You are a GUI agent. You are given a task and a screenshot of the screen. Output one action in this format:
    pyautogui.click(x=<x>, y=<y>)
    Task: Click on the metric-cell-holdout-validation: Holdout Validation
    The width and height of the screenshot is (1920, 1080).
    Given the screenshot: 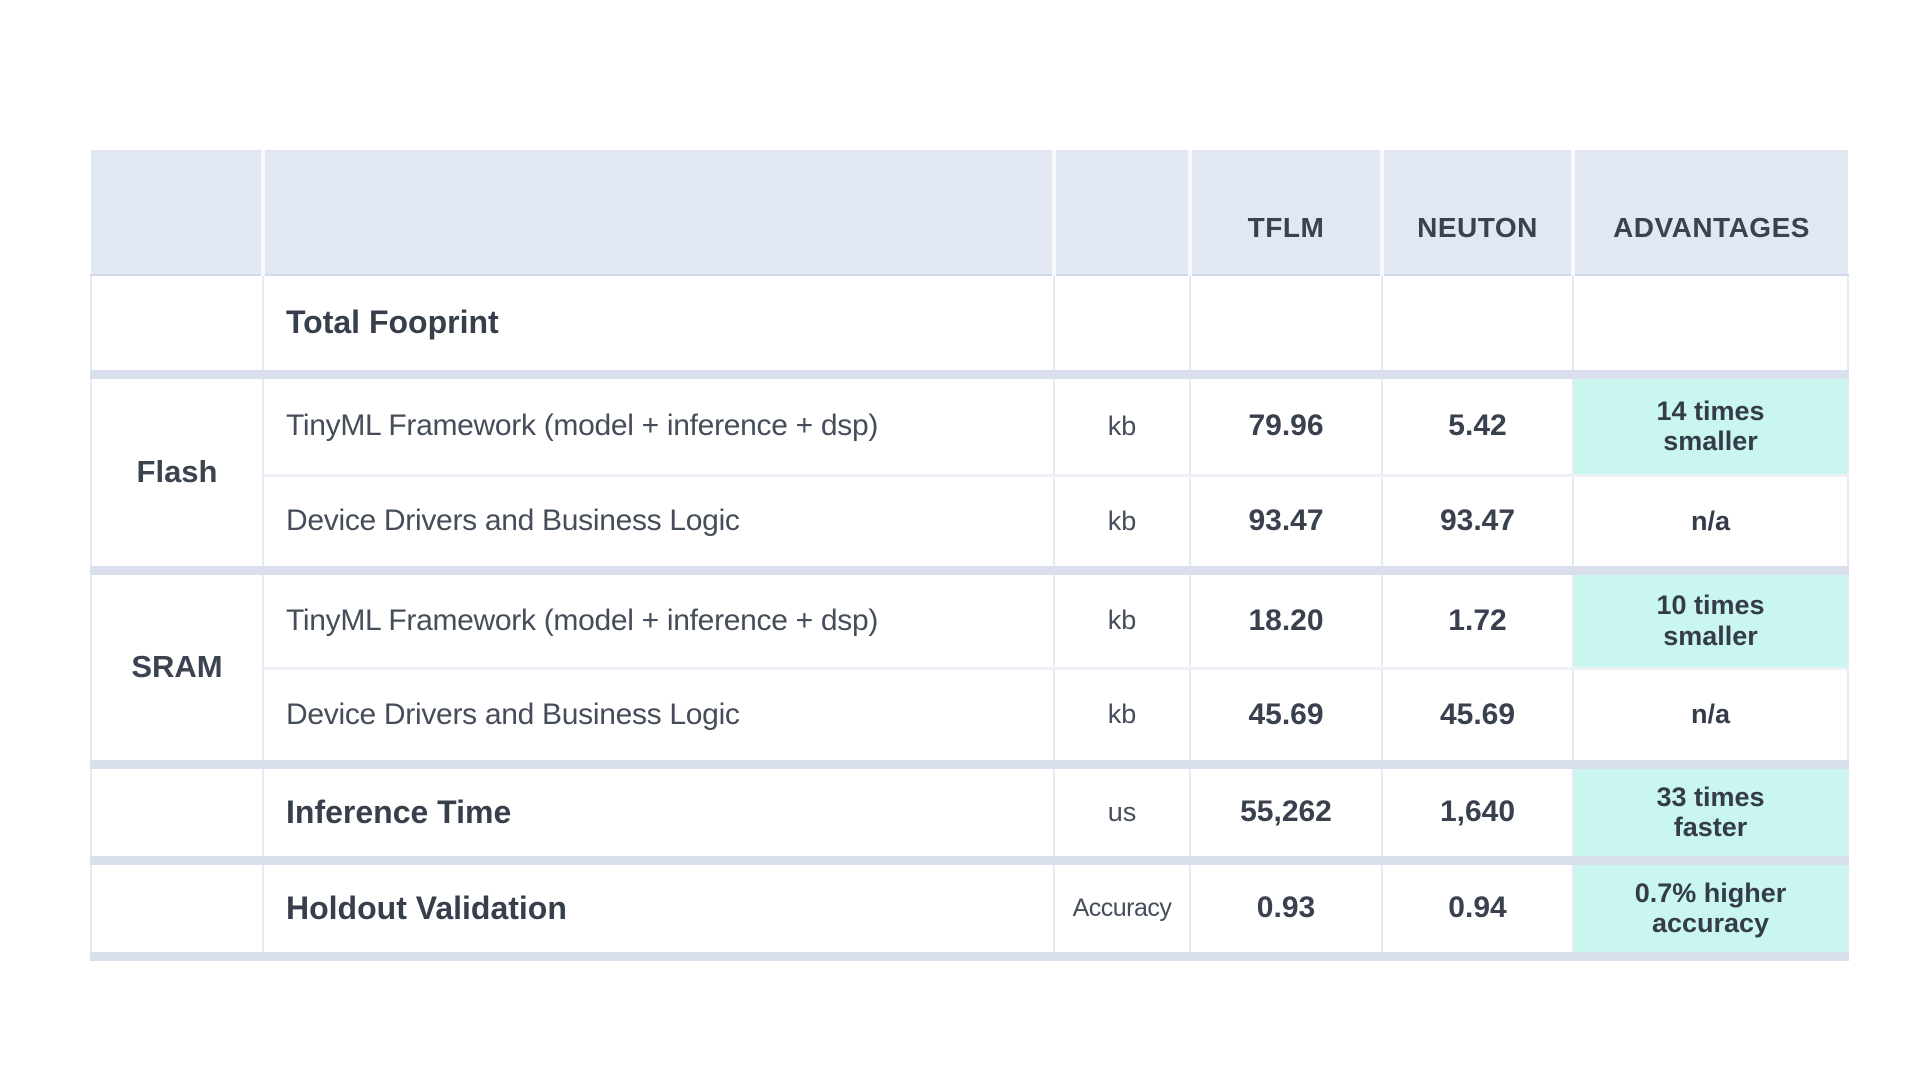 What is the action you would take?
    pyautogui.click(x=658, y=908)
    